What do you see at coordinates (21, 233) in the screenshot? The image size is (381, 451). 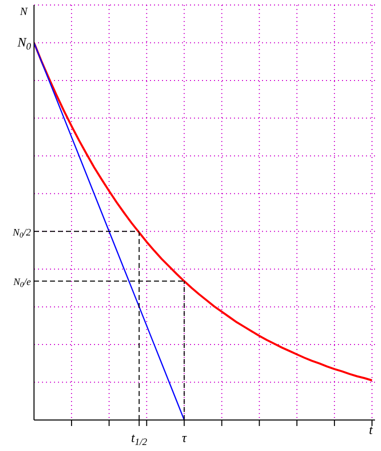 I see `ref-line-label: N$_{0}$/2` at bounding box center [21, 233].